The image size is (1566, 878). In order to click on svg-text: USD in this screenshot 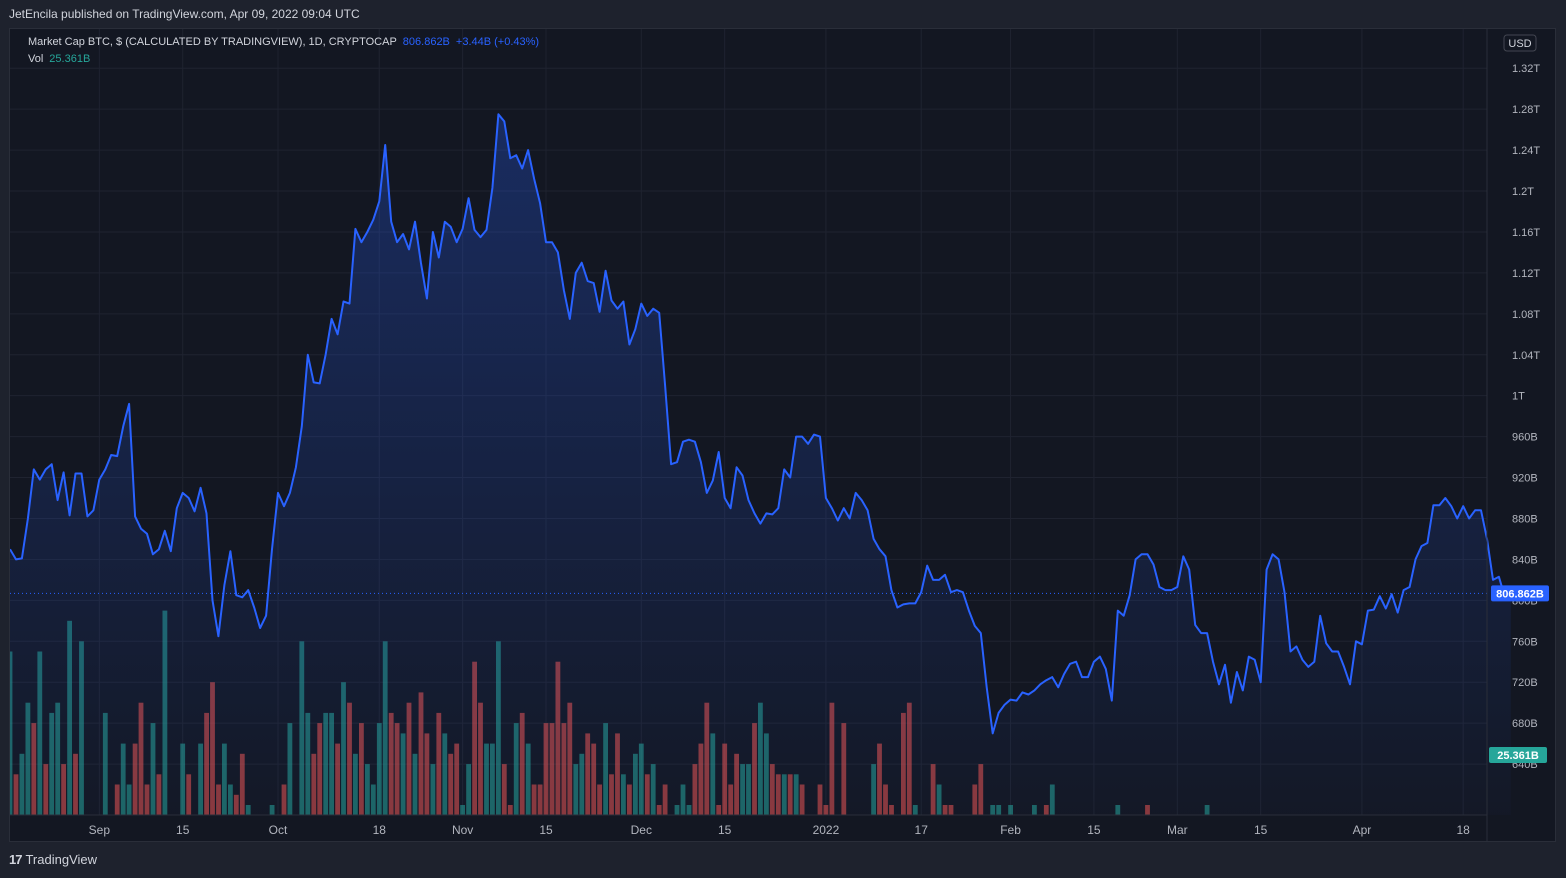, I will do `click(1519, 44)`.